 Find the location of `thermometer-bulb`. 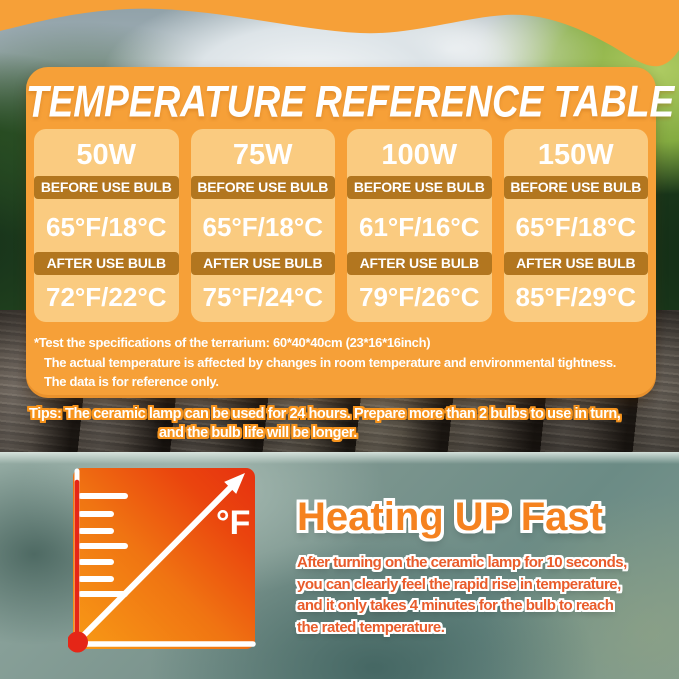

thermometer-bulb is located at coordinates (78, 642).